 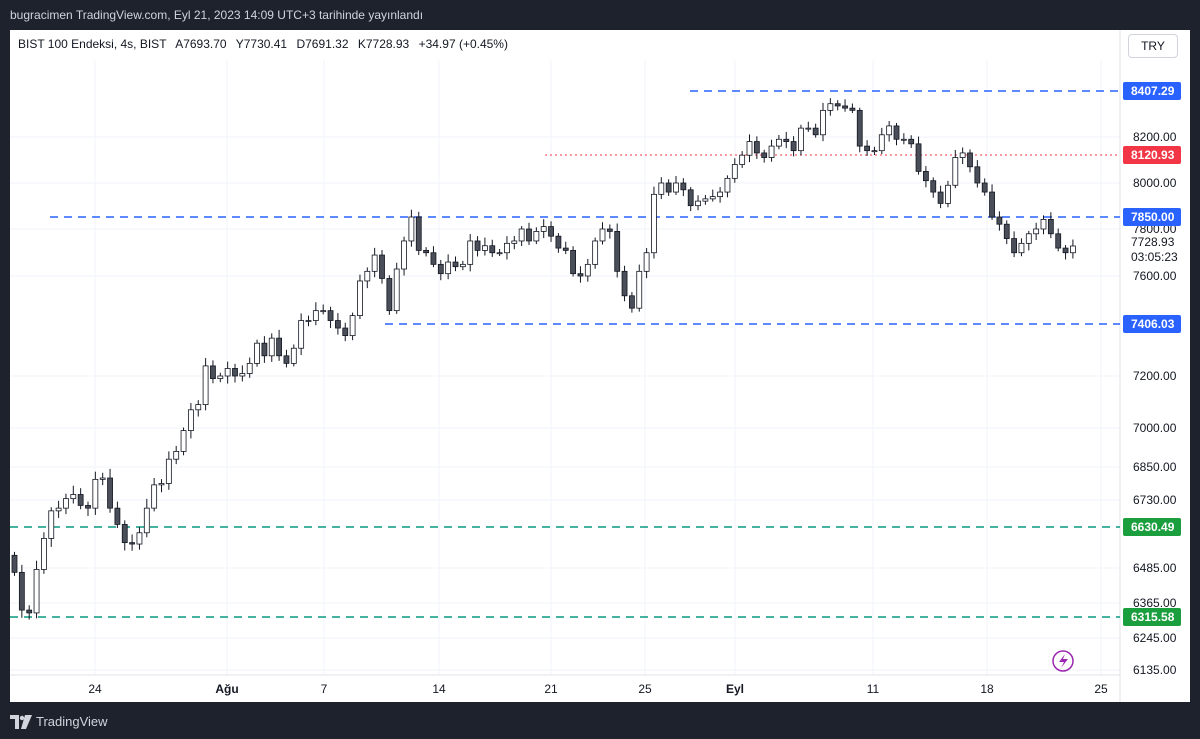 I want to click on symbol-title: BIST 100 Endeksi, 4s, BIST, so click(x=92, y=44).